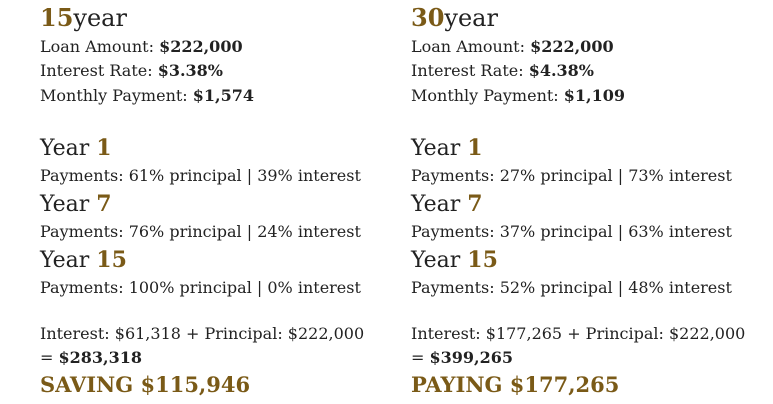  Describe the element at coordinates (594, 95) in the screenshot. I see `monthly-payment-value: $1,109` at that location.